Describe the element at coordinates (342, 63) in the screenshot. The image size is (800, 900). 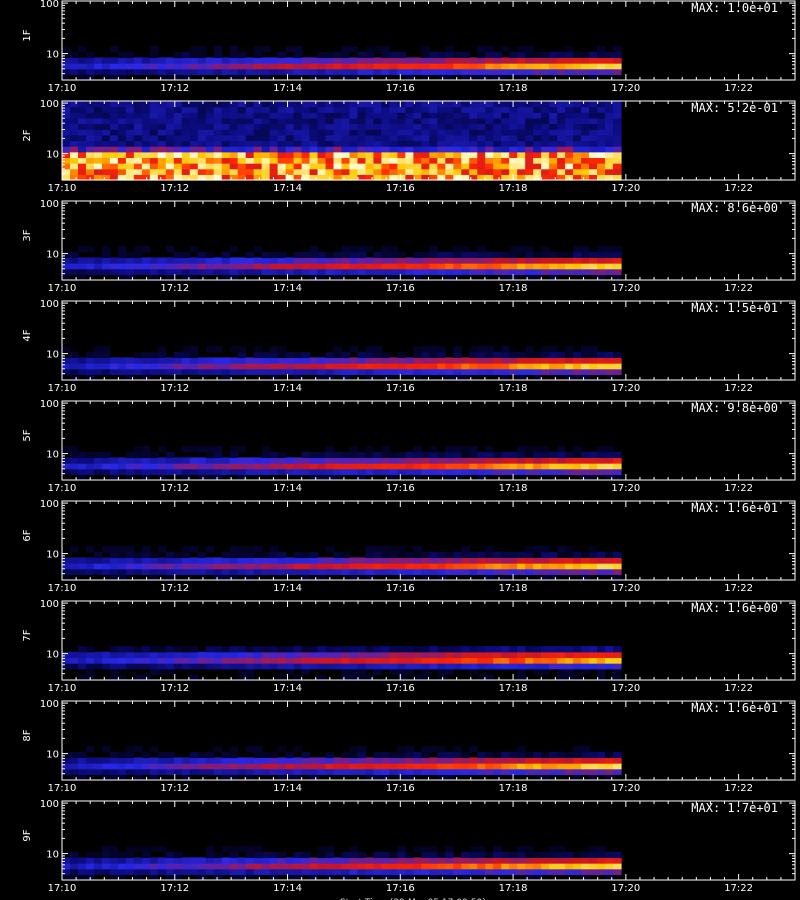
I see `heatmap-1f` at that location.